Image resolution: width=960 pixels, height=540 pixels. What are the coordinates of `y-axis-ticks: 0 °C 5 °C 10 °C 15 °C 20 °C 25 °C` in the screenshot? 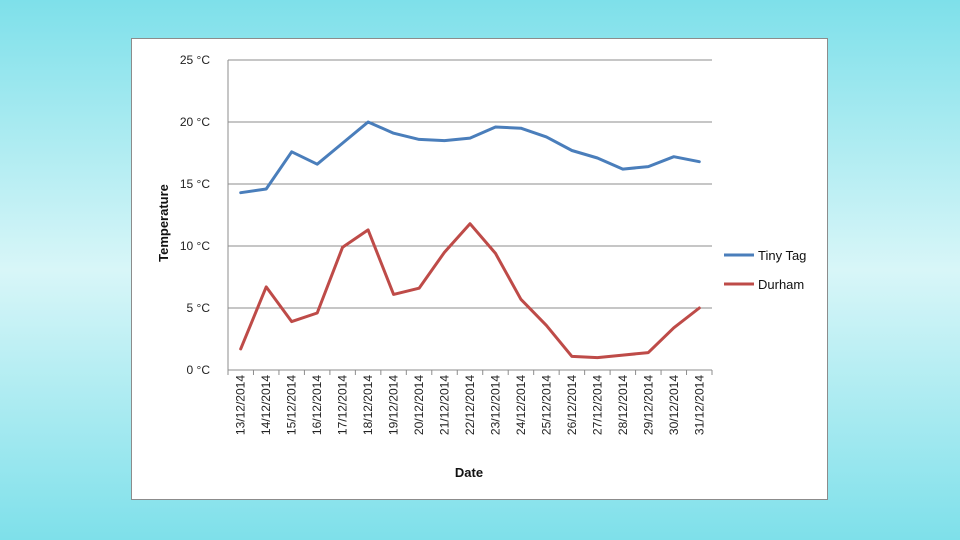 It's located at (195, 215).